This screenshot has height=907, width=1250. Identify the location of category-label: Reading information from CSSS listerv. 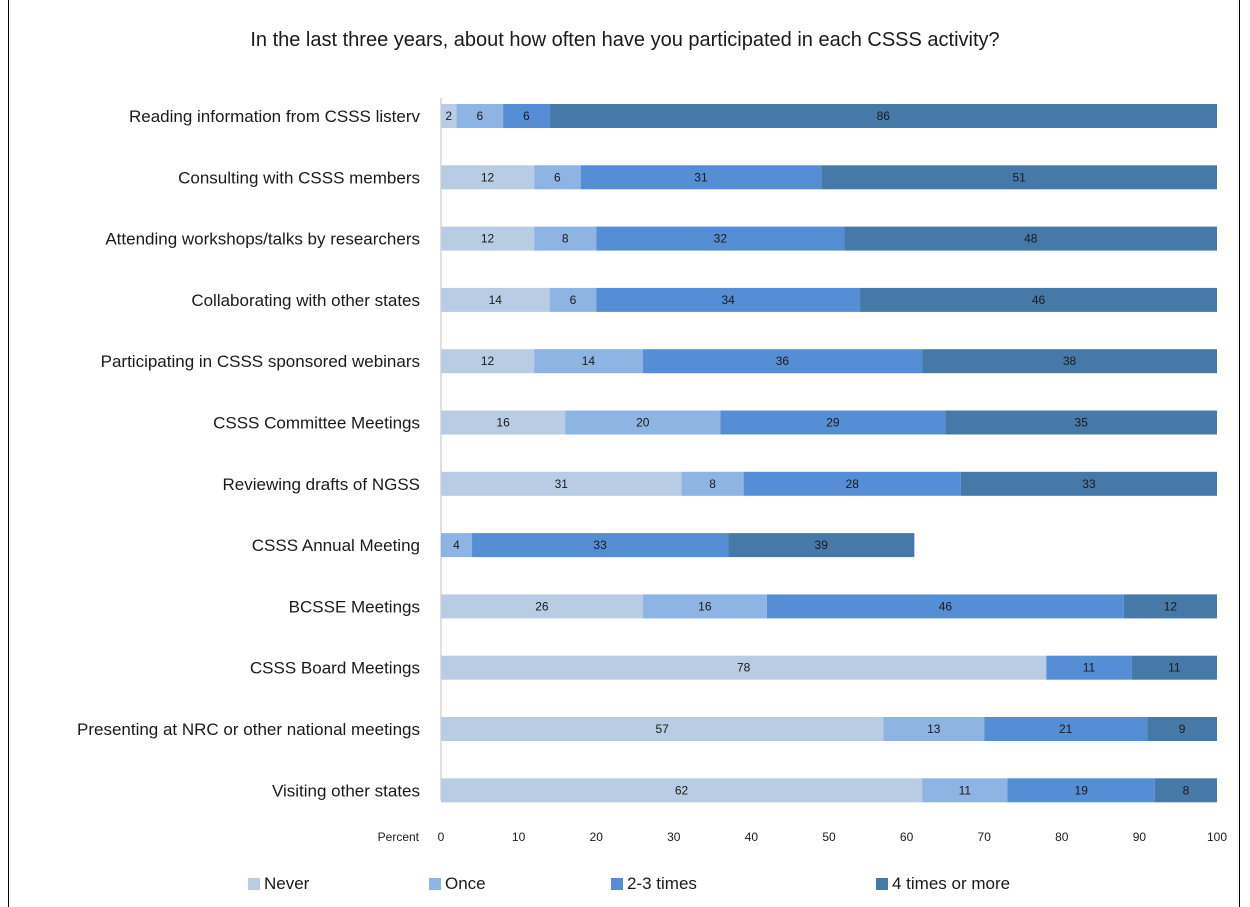
(275, 116).